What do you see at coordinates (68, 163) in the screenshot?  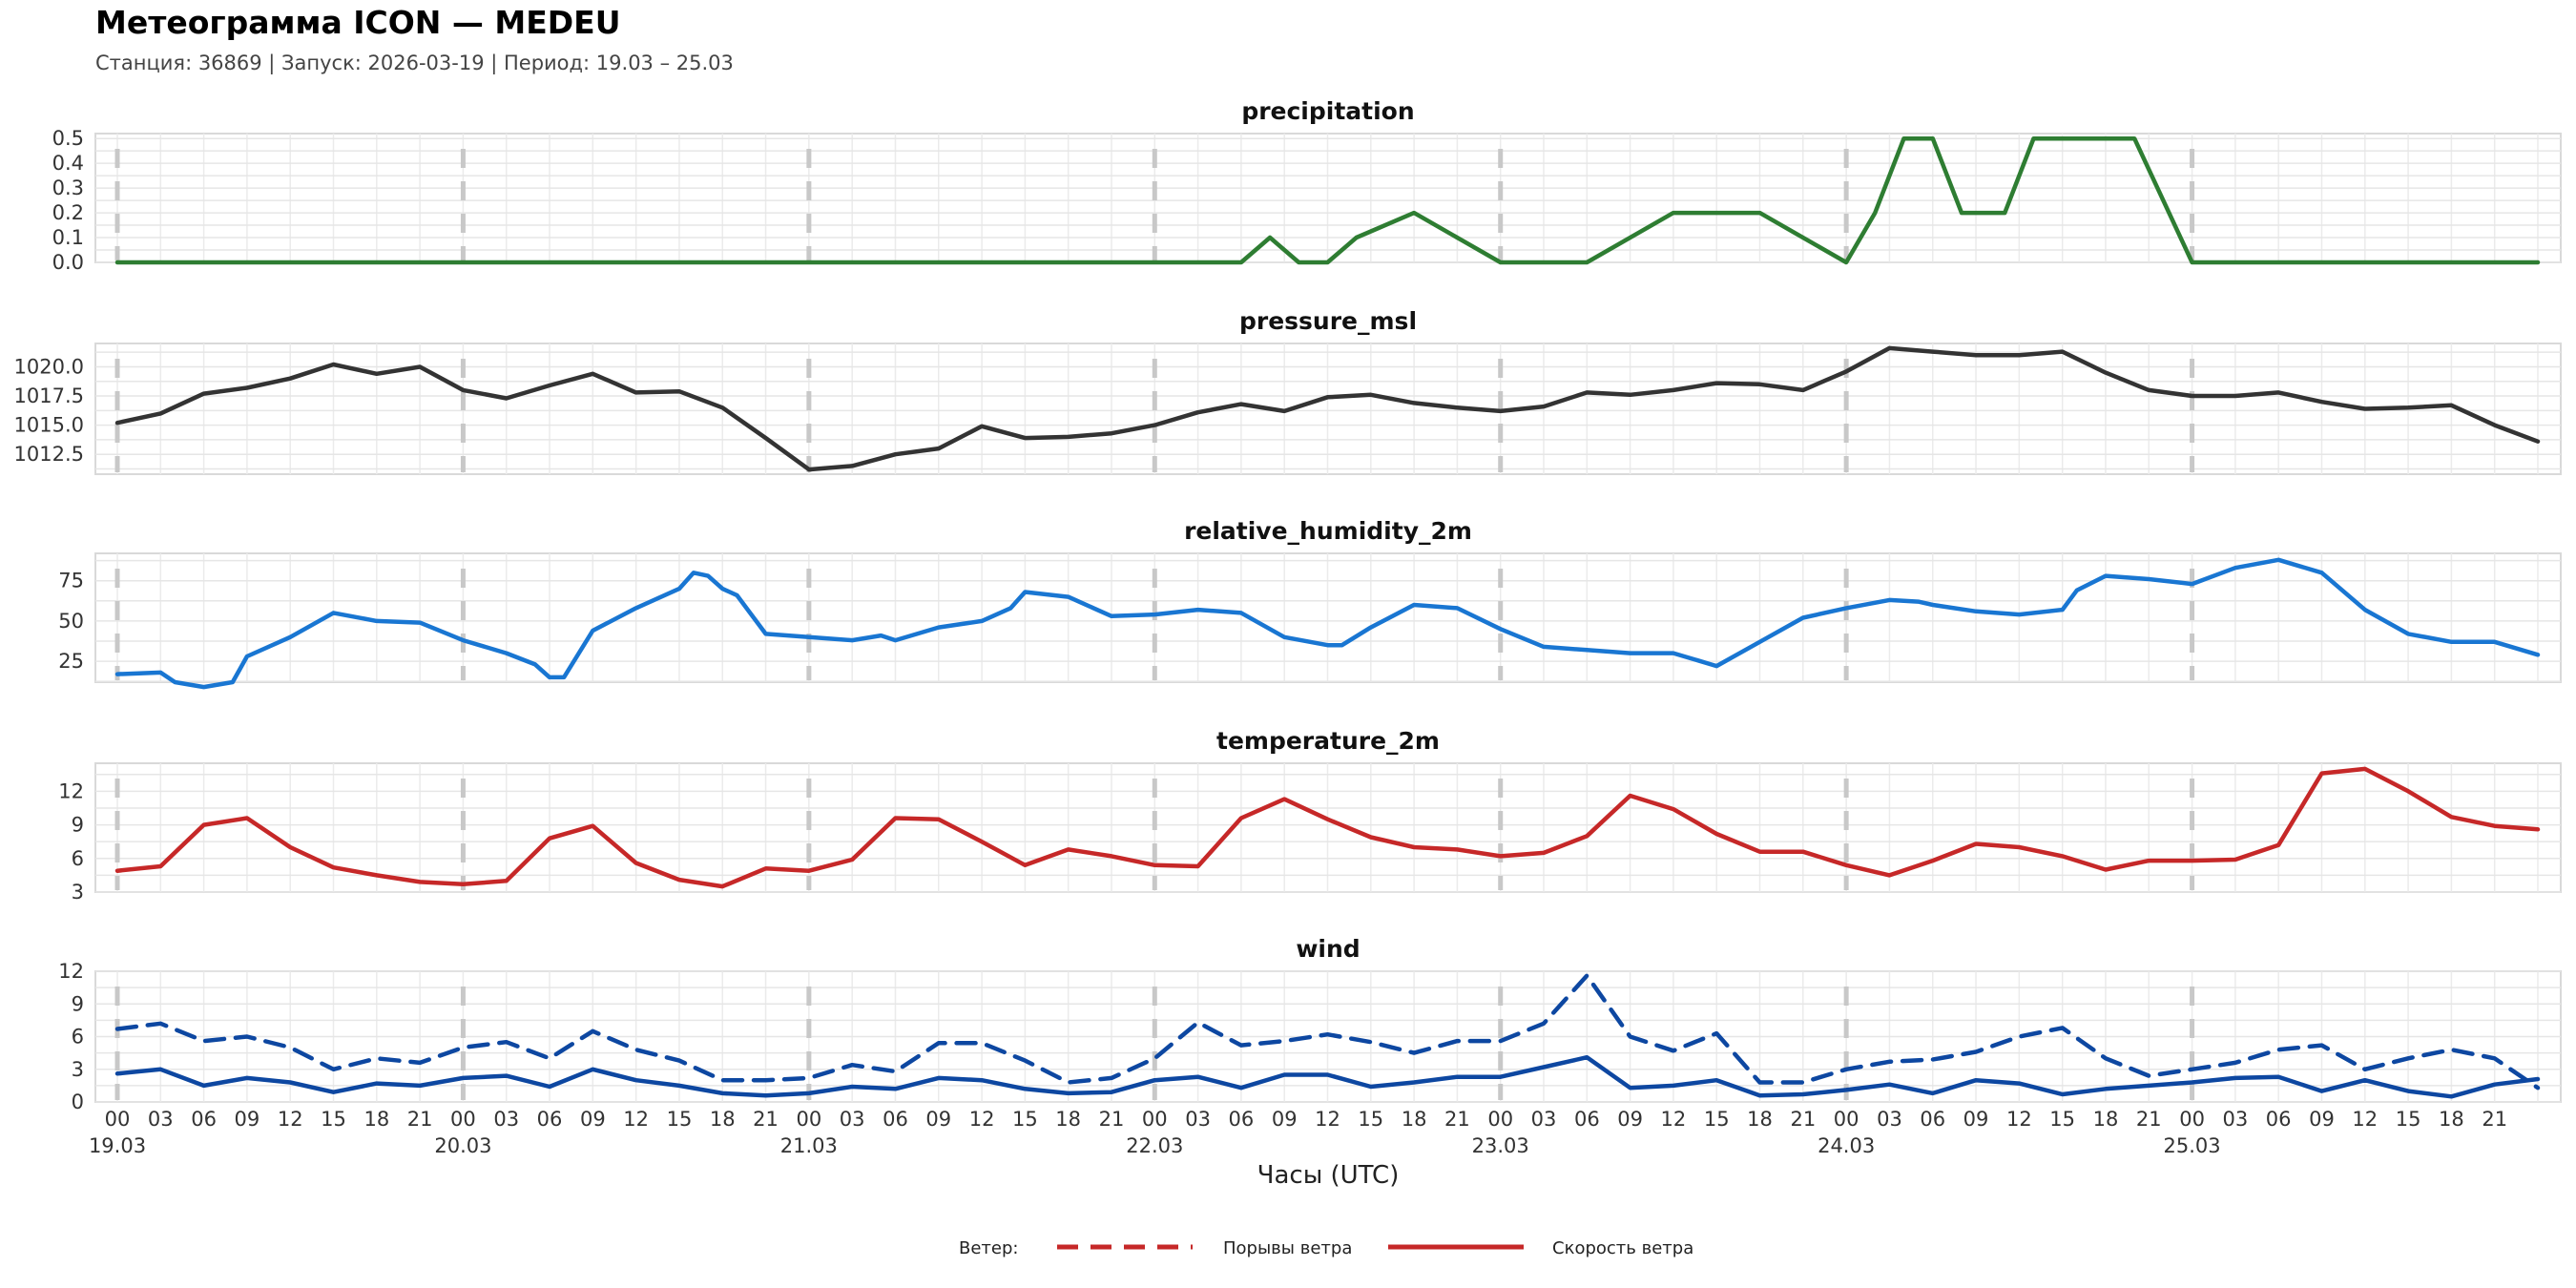 I see `y-tick-label: 0.4` at bounding box center [68, 163].